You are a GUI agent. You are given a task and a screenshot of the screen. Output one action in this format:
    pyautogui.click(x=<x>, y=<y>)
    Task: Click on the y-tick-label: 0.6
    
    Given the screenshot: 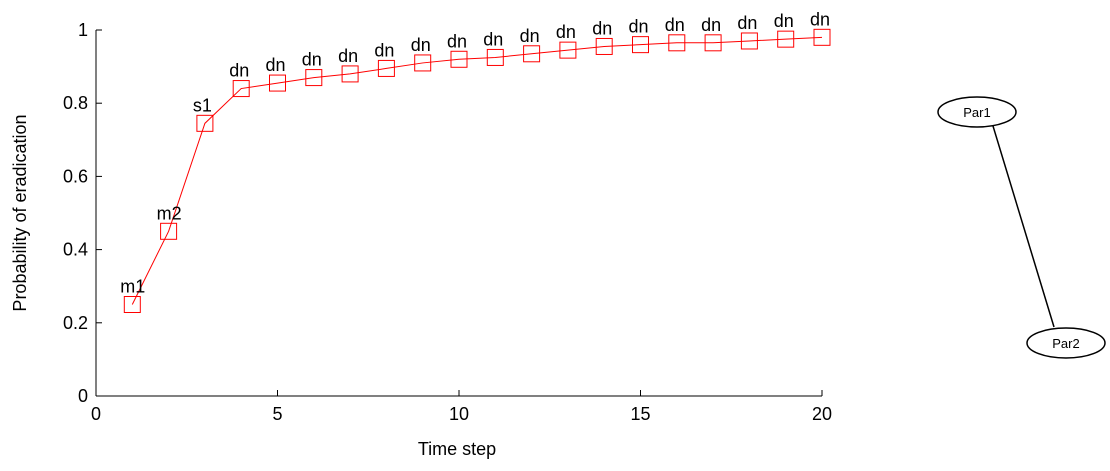 What is the action you would take?
    pyautogui.click(x=75, y=176)
    